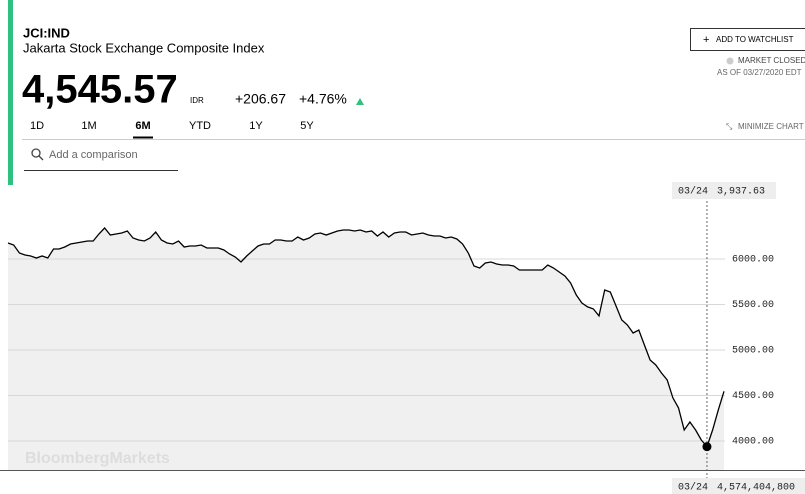 The height and width of the screenshot is (494, 805). I want to click on range-button: 1M, so click(88, 126).